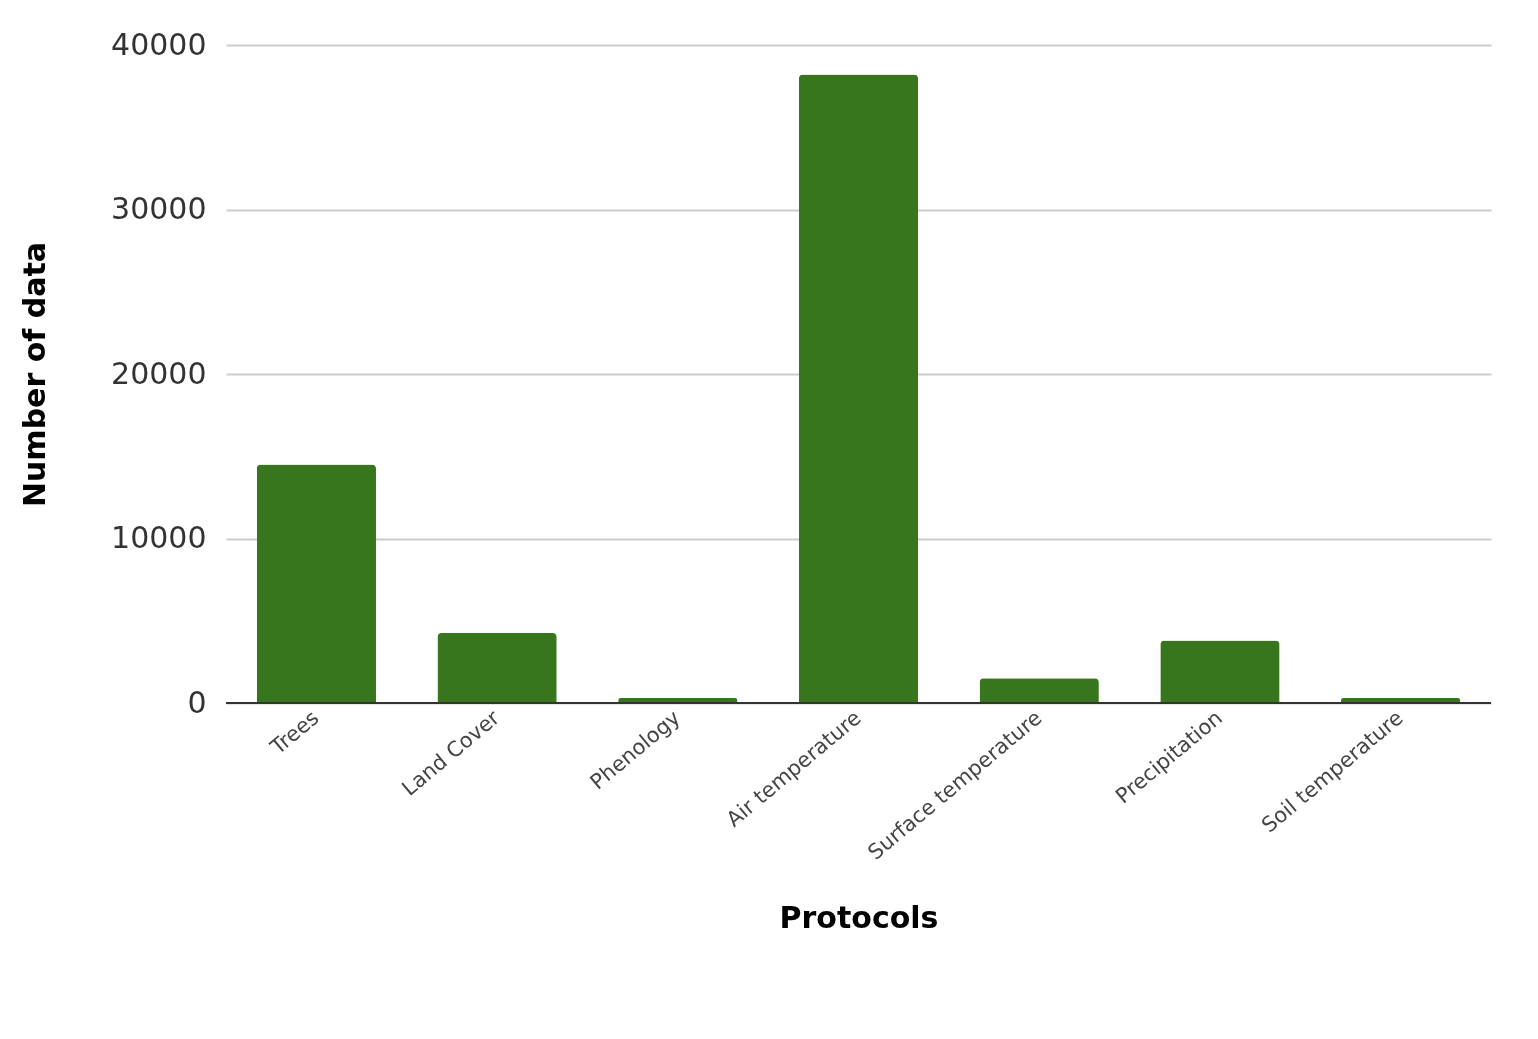  I want to click on y-tick-label: 30000, so click(159, 208).